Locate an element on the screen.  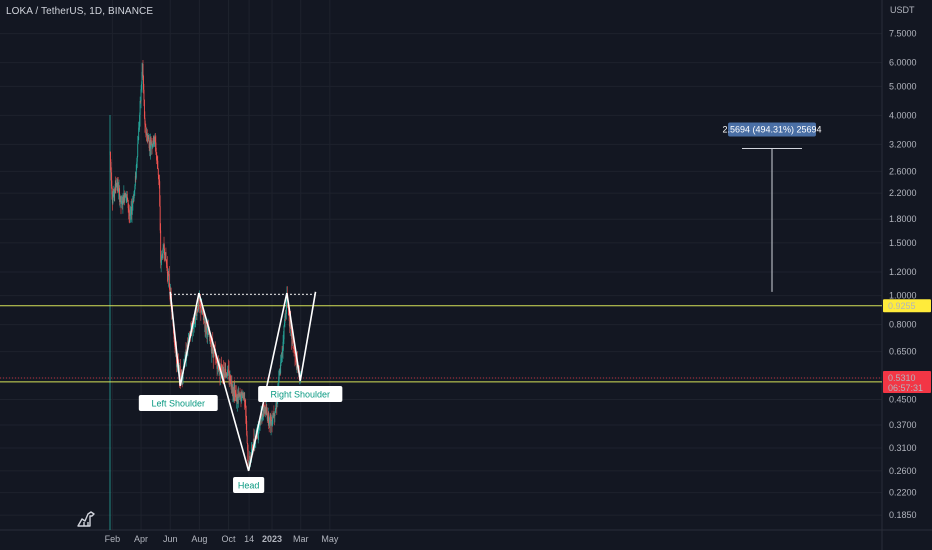
pattern-labels: Left Shoulder Head Right Shoulder is located at coordinates (240, 439).